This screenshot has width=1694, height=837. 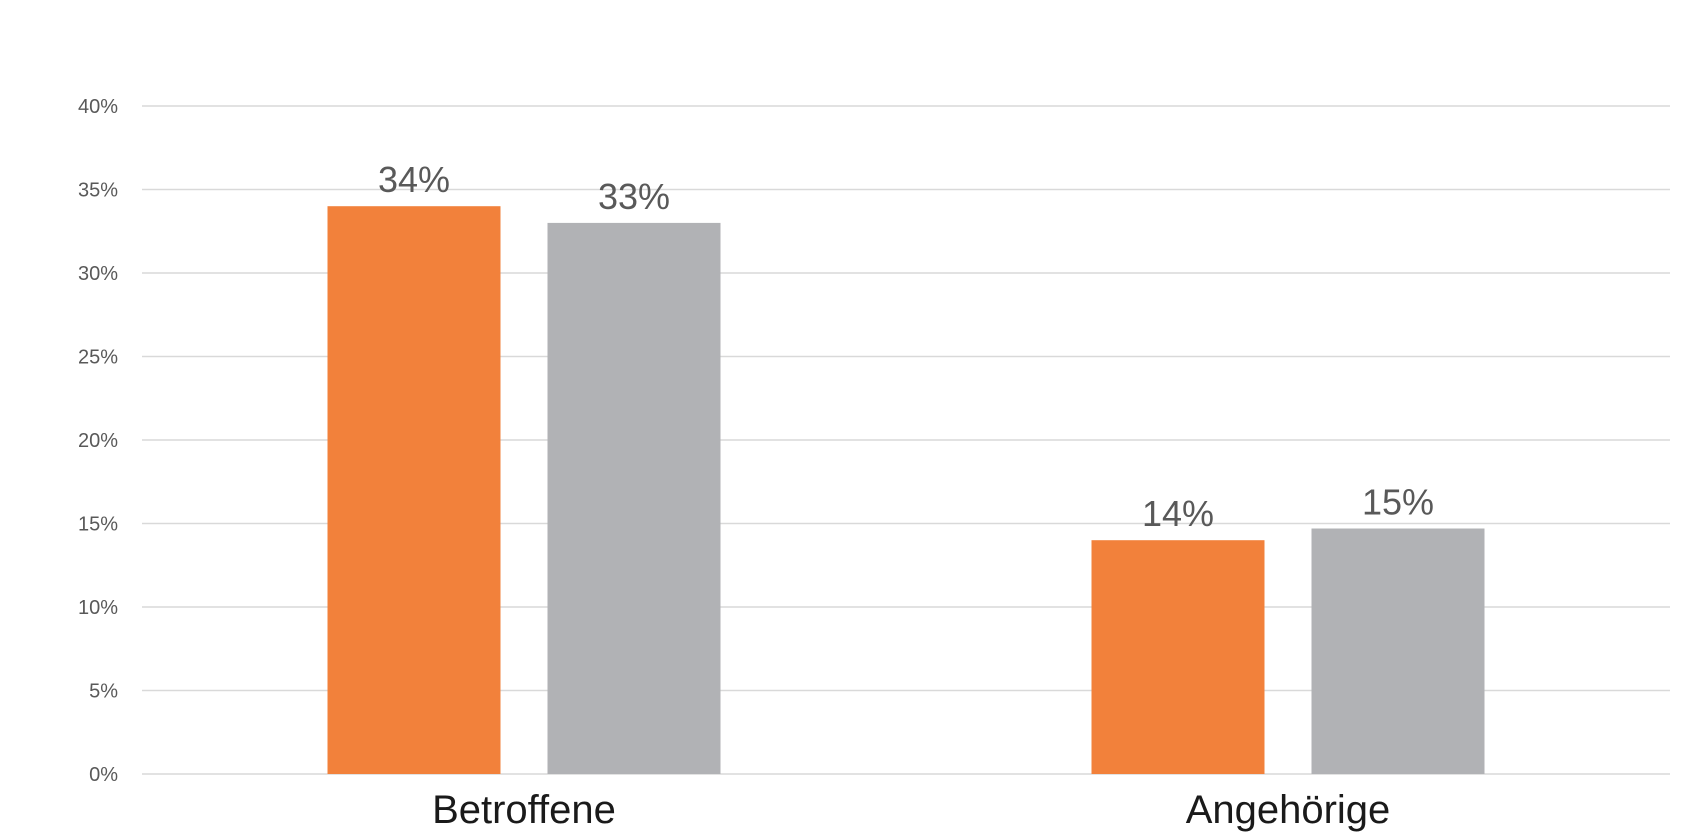 I want to click on y-tick-label: 20%, so click(x=98, y=441).